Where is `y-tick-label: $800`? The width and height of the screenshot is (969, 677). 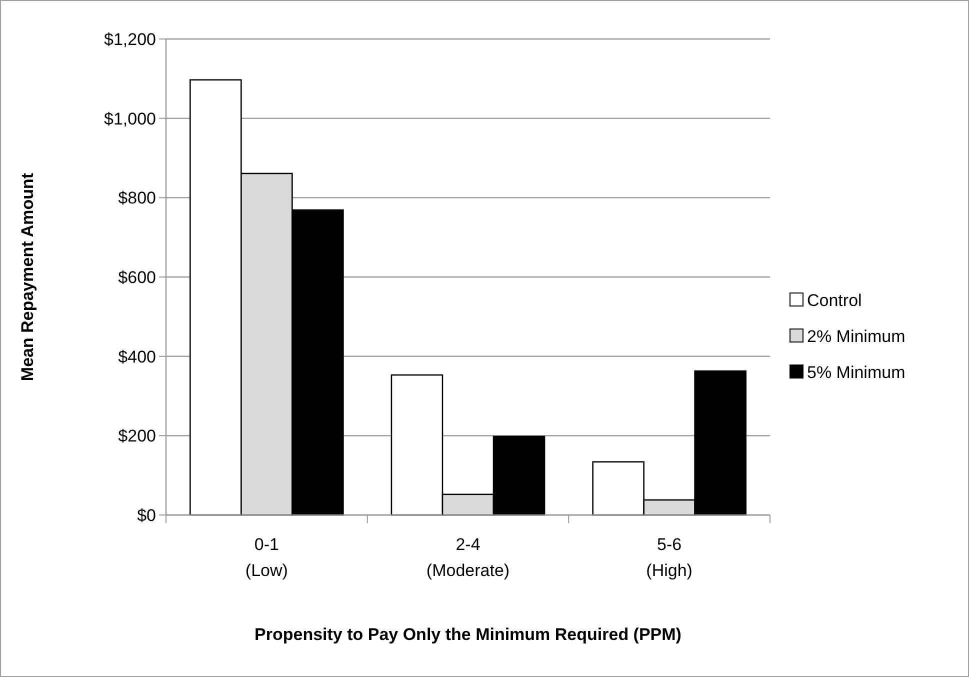
y-tick-label: $800 is located at coordinates (137, 198).